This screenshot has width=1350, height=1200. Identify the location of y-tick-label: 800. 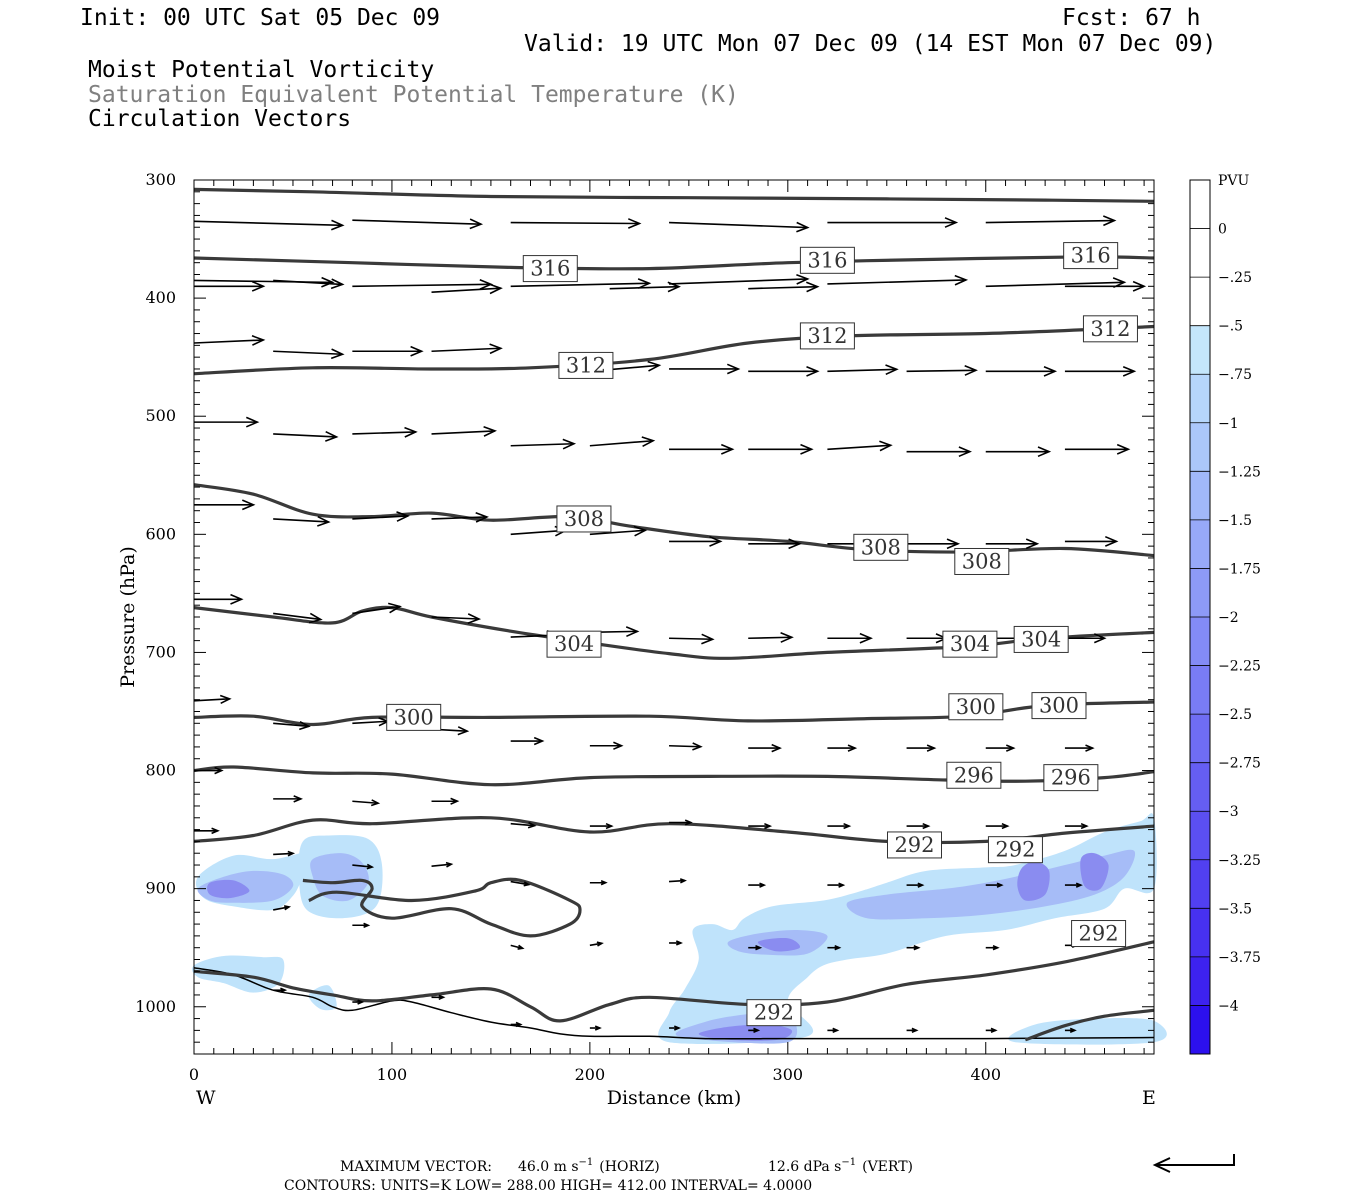
(160, 770).